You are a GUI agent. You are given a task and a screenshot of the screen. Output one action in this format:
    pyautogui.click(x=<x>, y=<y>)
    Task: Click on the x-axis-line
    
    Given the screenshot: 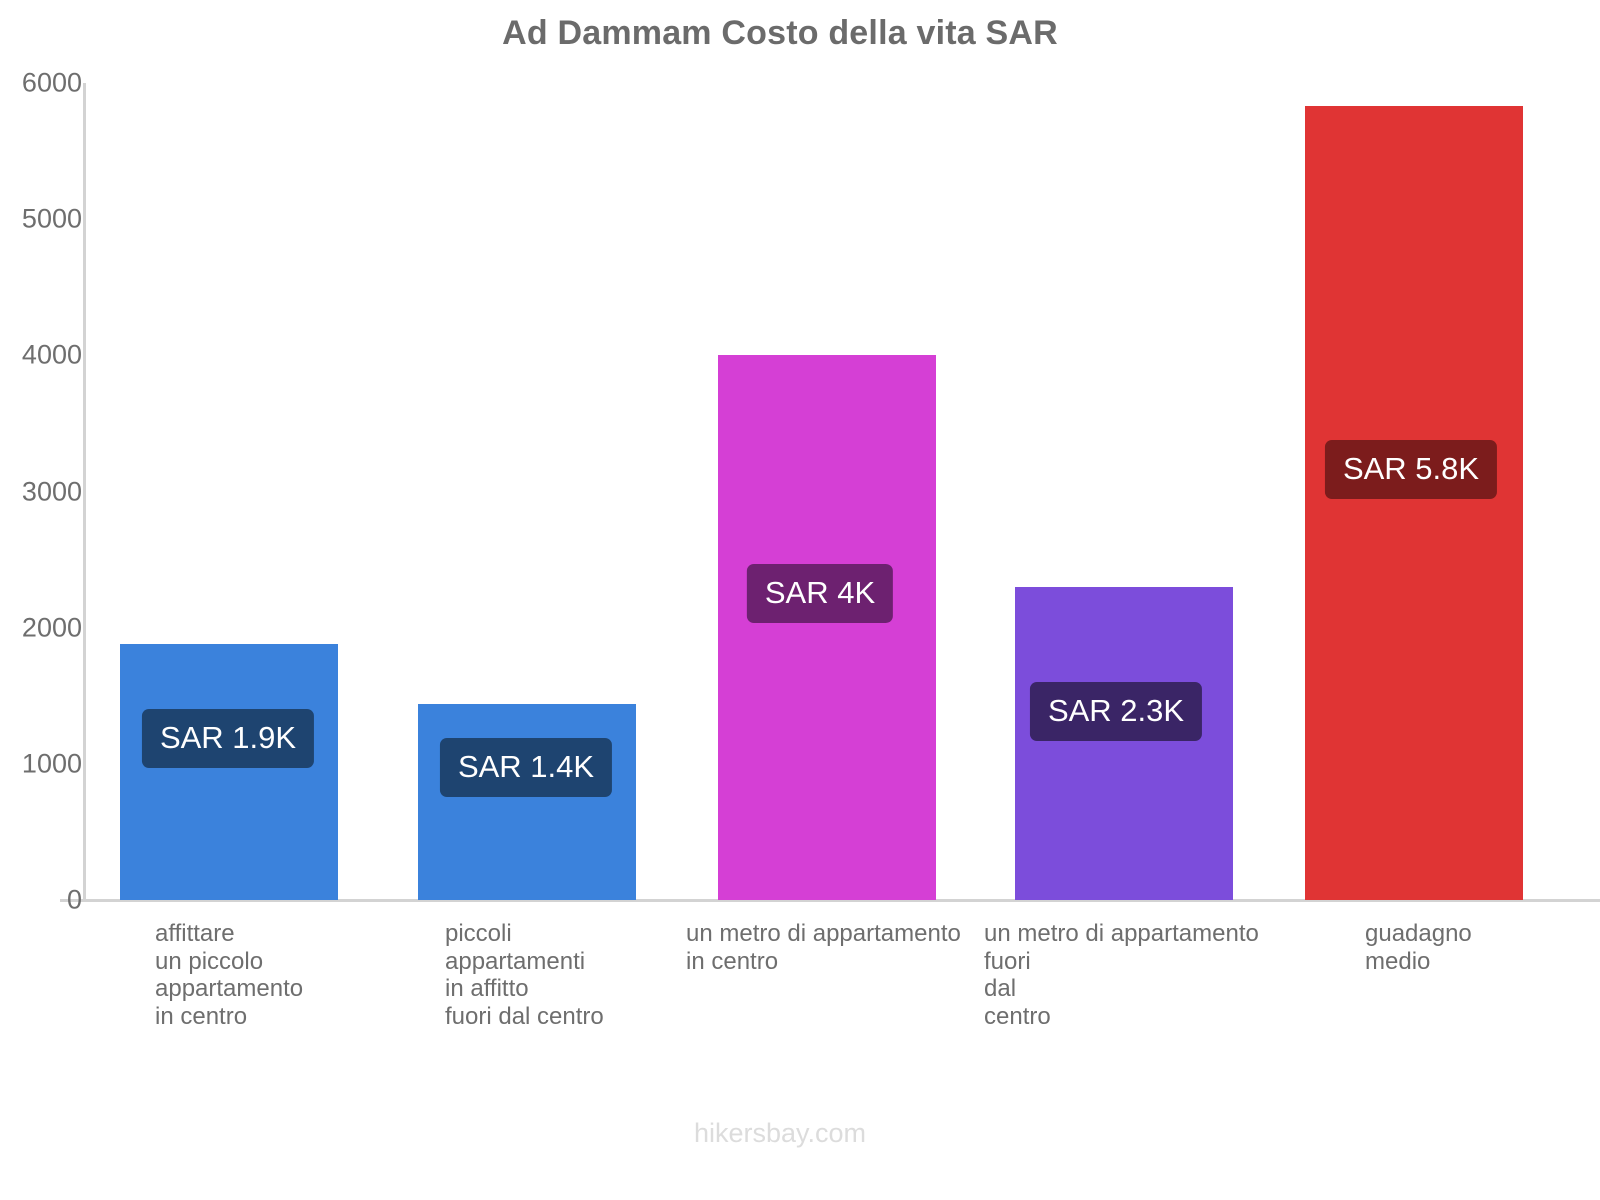 What is the action you would take?
    pyautogui.click(x=830, y=900)
    